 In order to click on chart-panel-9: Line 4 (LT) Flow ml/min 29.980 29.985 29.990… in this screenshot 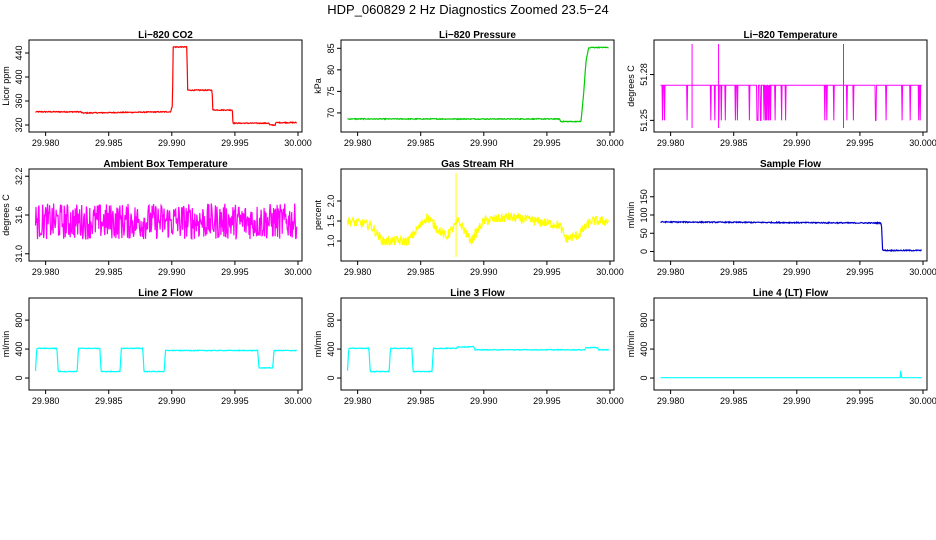, I will do `click(781, 347)`.